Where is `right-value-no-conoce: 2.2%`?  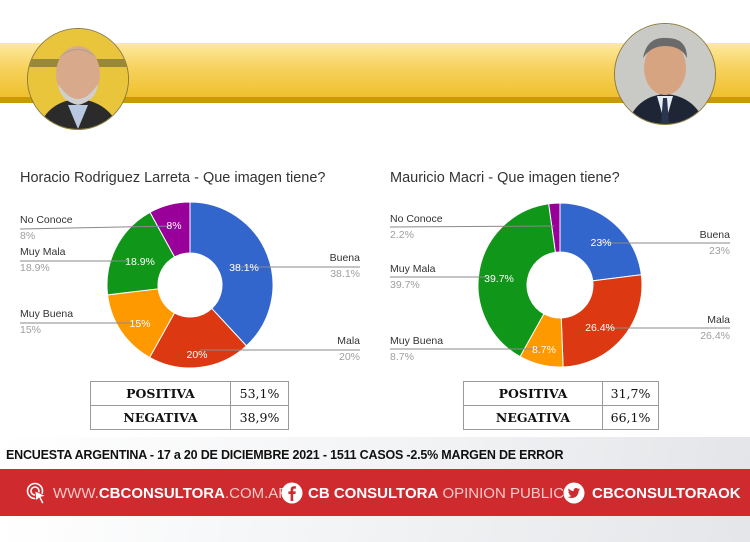 right-value-no-conoce: 2.2% is located at coordinates (402, 235).